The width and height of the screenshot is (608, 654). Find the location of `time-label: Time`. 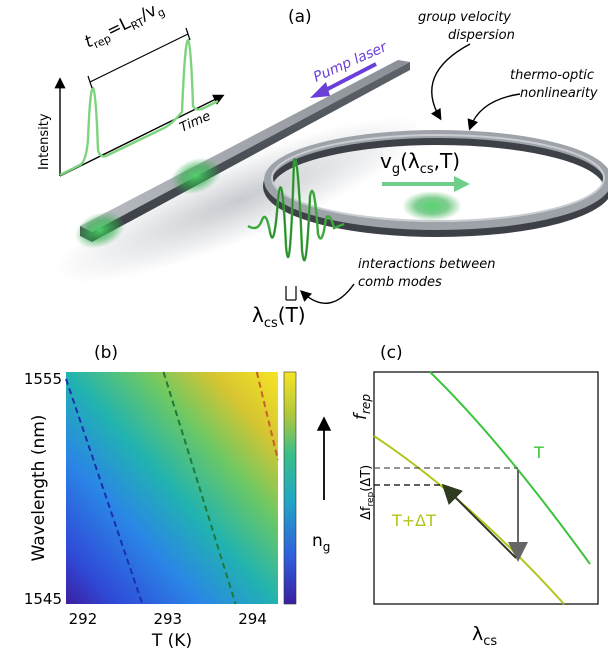

time-label: Time is located at coordinates (196, 122).